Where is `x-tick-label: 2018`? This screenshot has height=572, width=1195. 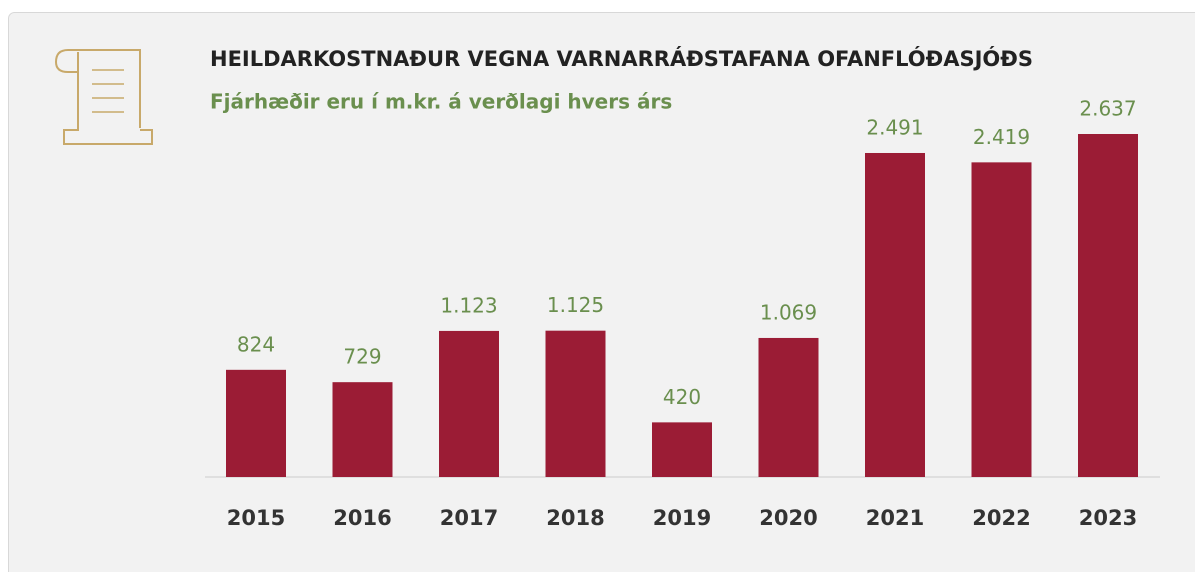 x-tick-label: 2018 is located at coordinates (575, 518).